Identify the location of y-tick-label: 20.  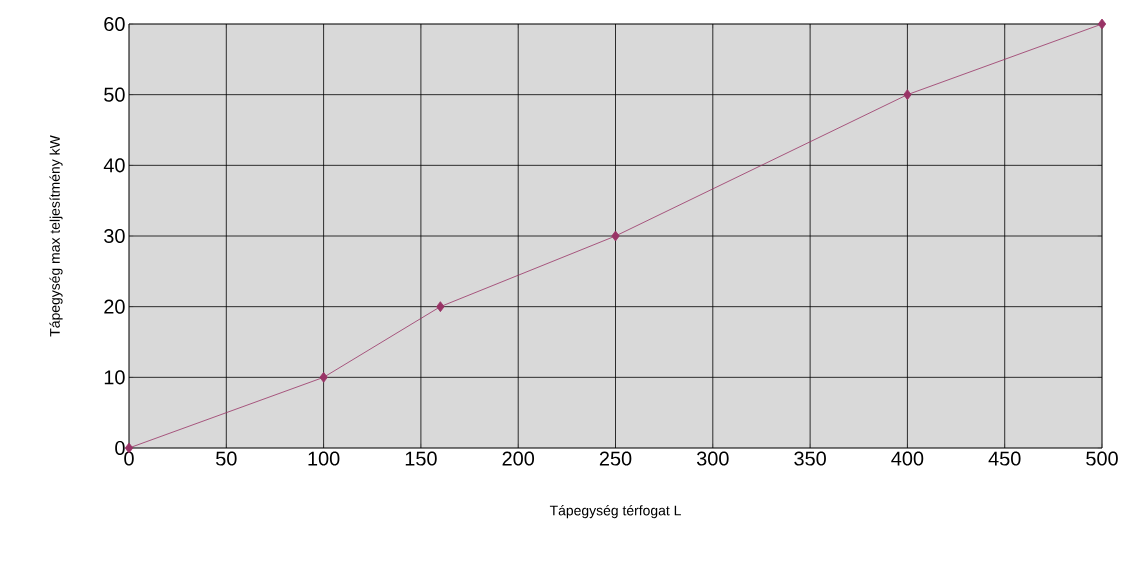
(114, 306).